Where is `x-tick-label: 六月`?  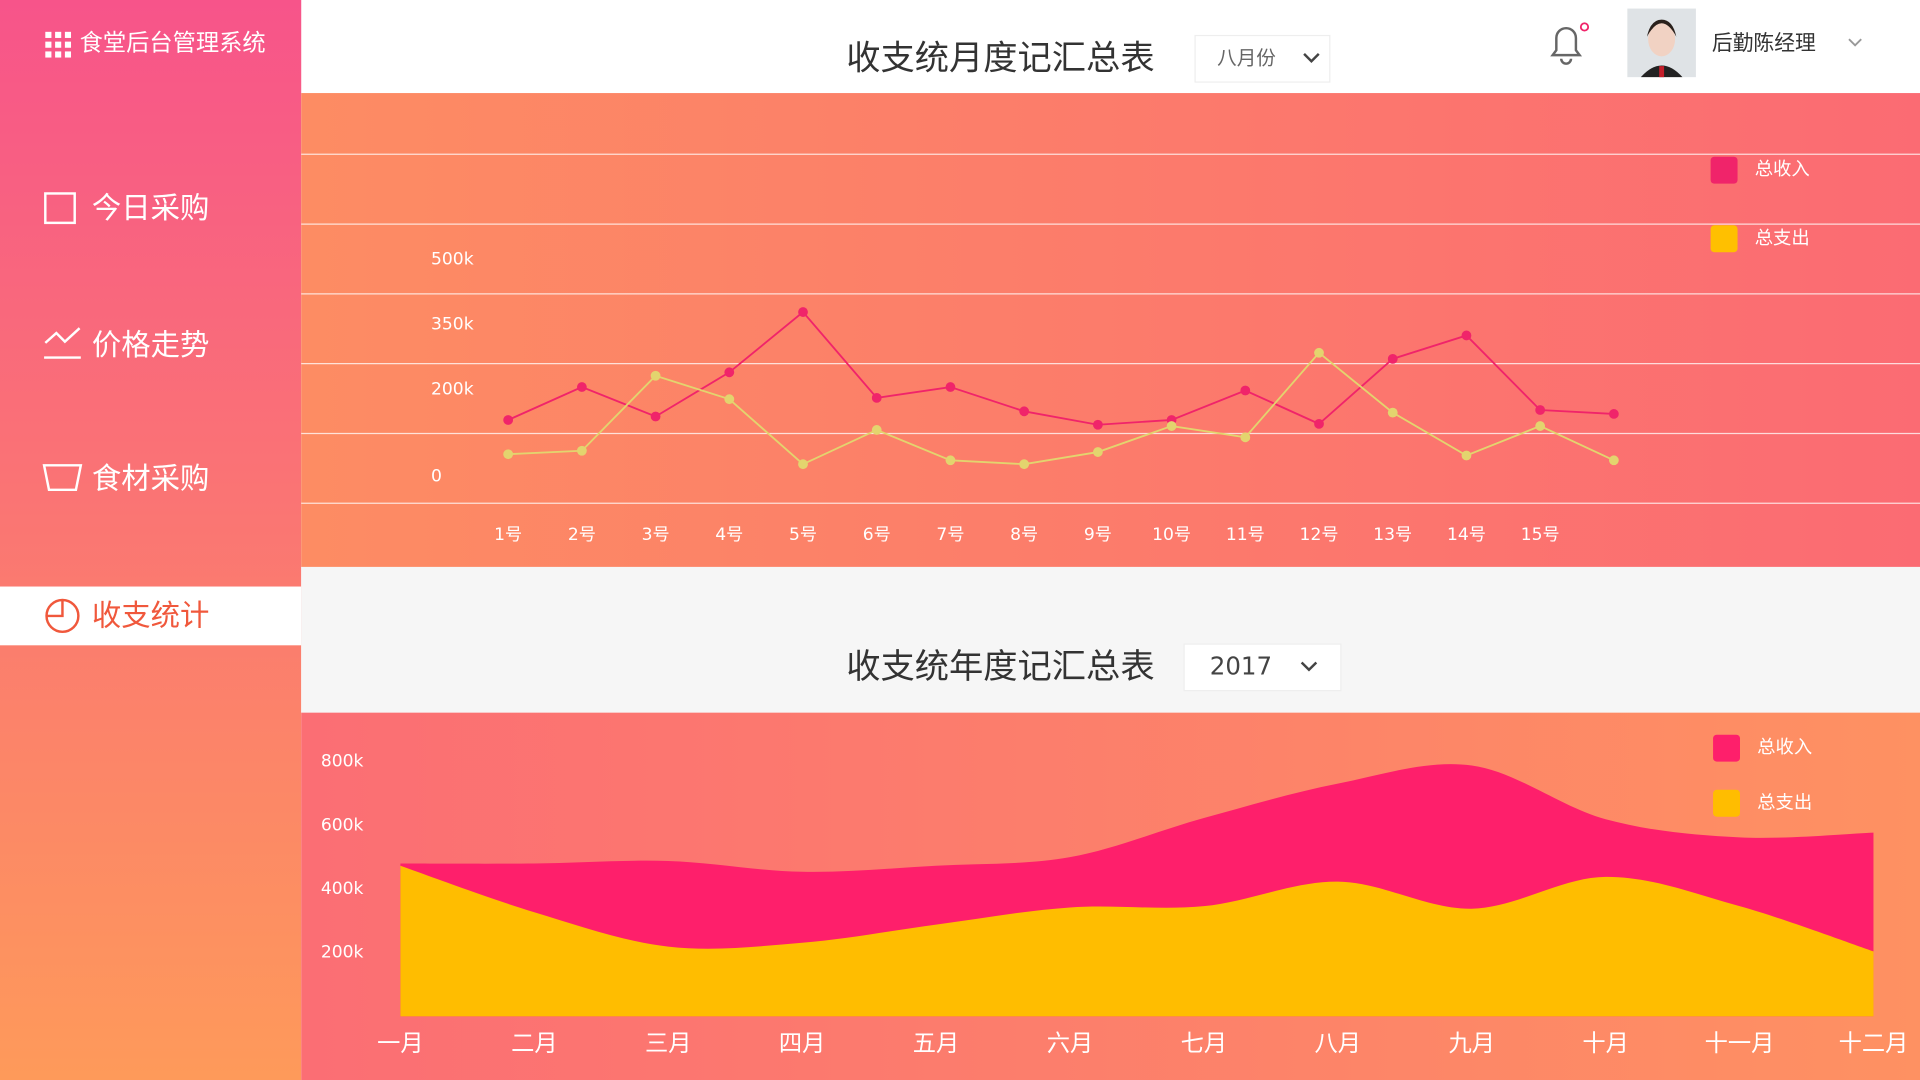
x-tick-label: 六月 is located at coordinates (1070, 1043).